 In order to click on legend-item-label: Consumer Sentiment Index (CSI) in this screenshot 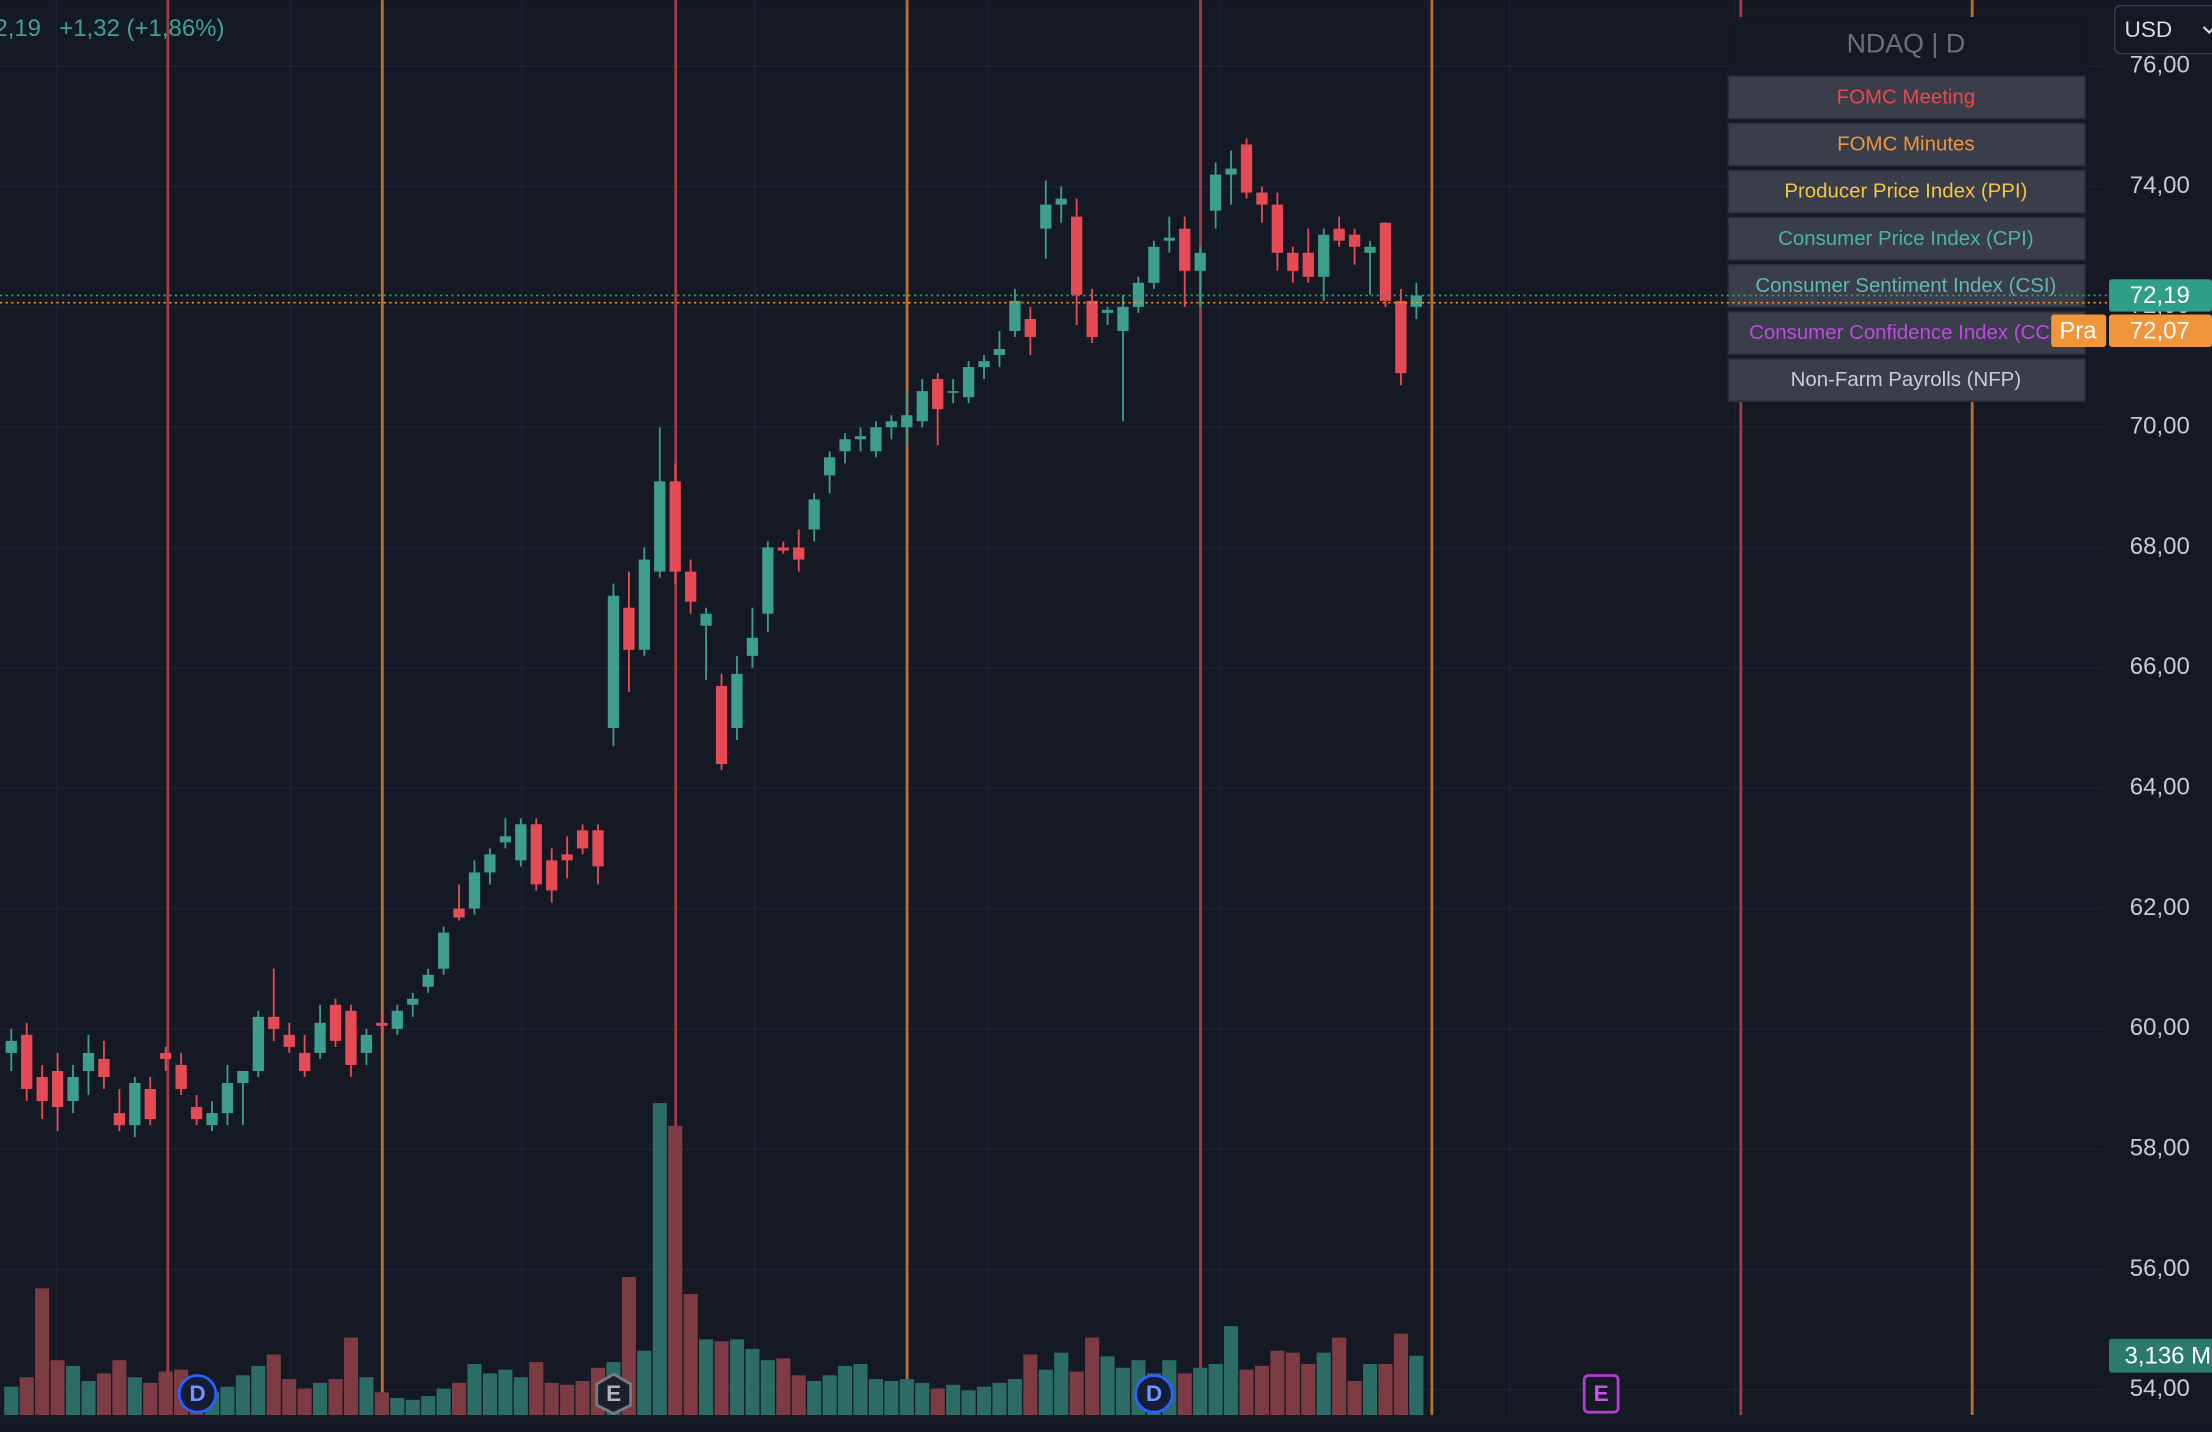, I will do `click(1905, 285)`.